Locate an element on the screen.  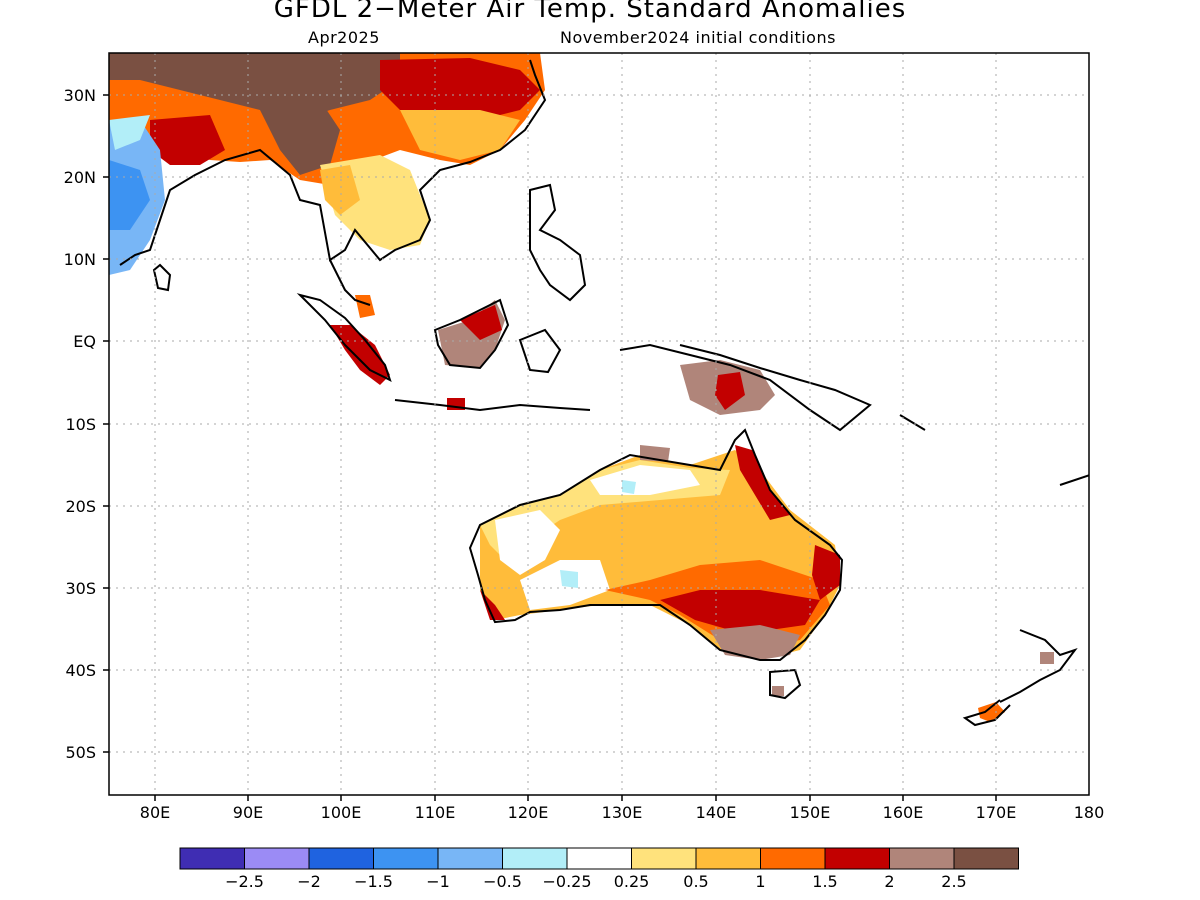
lon-label: 150E is located at coordinates (810, 812).